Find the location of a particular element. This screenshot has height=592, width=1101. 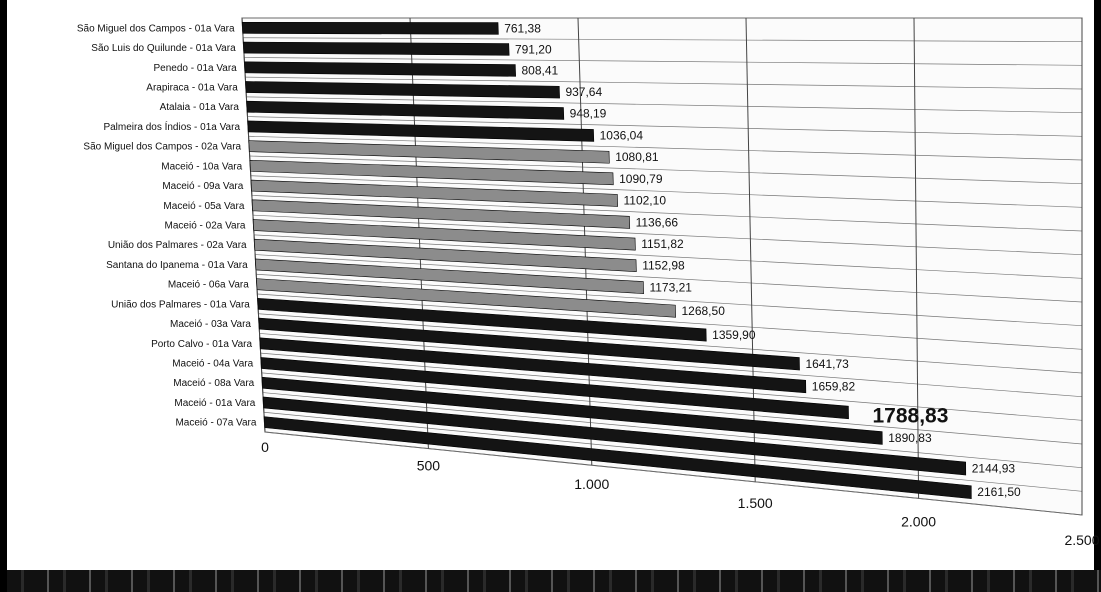

category-label: Maceió - 04a Vara is located at coordinates (212, 364).